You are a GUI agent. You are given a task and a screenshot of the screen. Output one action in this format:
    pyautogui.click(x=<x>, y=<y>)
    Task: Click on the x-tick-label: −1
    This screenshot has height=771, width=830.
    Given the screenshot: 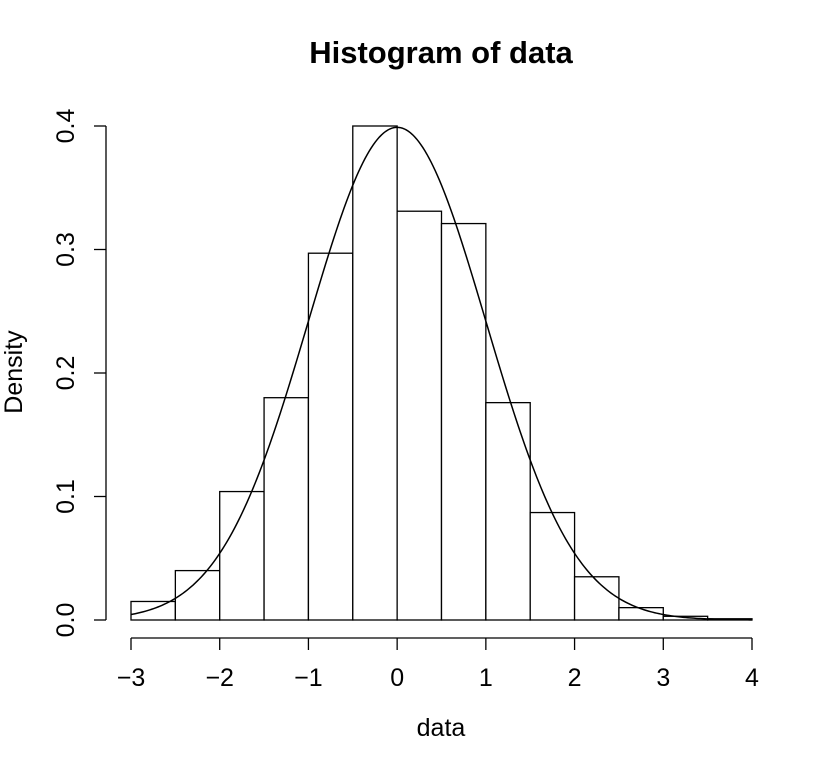 What is the action you would take?
    pyautogui.click(x=308, y=678)
    